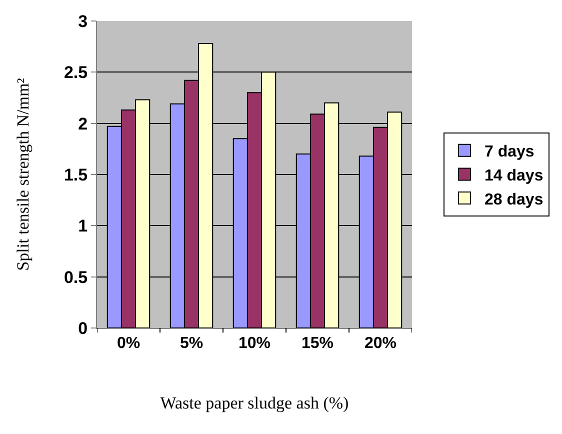 The height and width of the screenshot is (434, 562). Describe the element at coordinates (83, 328) in the screenshot. I see `y-tick-label: 0` at that location.